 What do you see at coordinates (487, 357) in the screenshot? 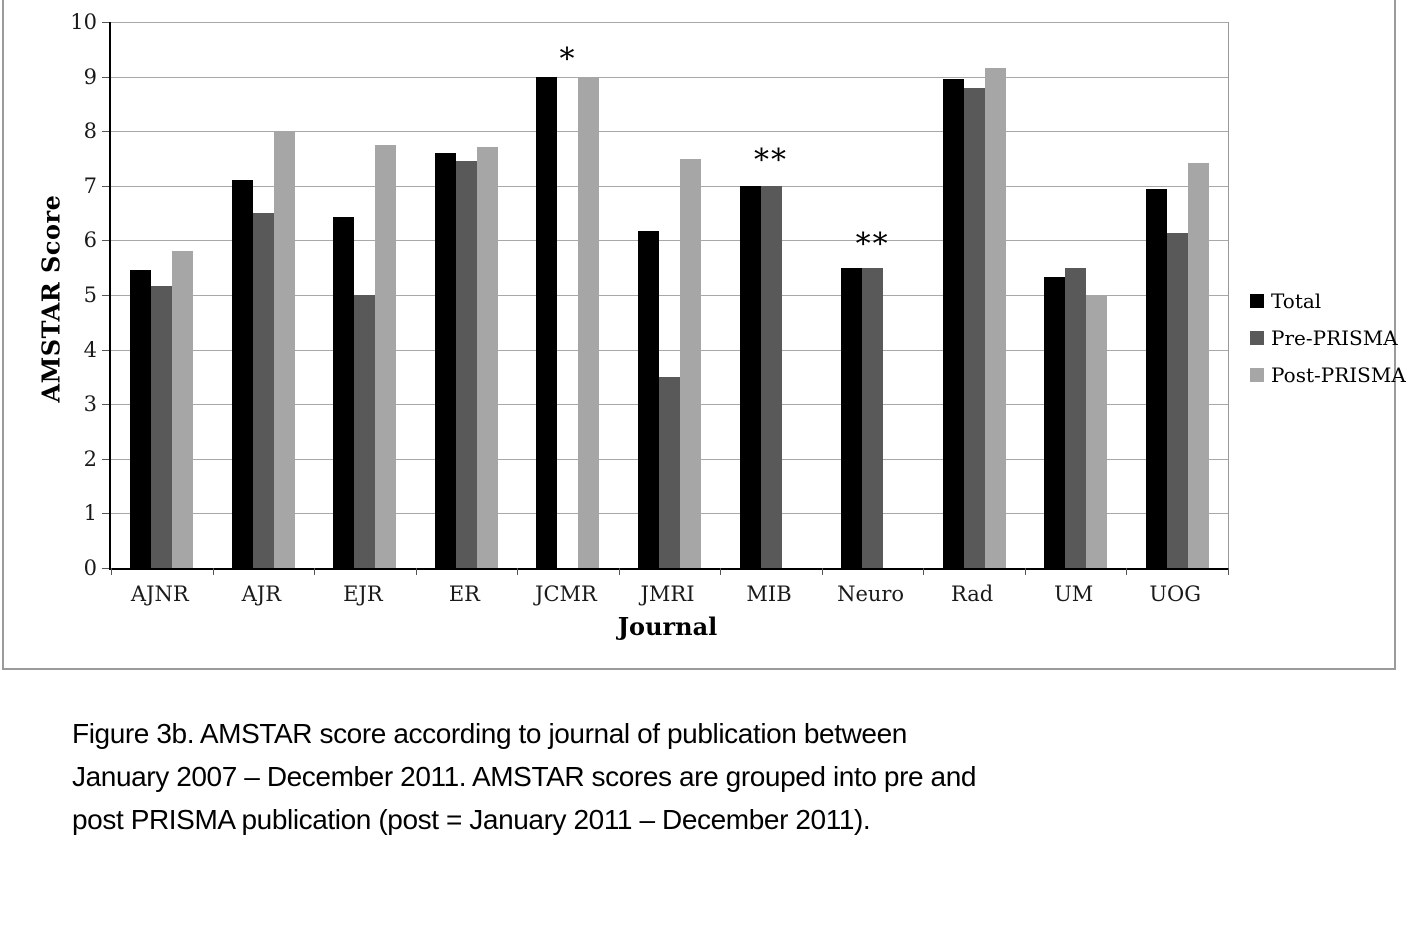
I see `bar-post-prisma-er` at bounding box center [487, 357].